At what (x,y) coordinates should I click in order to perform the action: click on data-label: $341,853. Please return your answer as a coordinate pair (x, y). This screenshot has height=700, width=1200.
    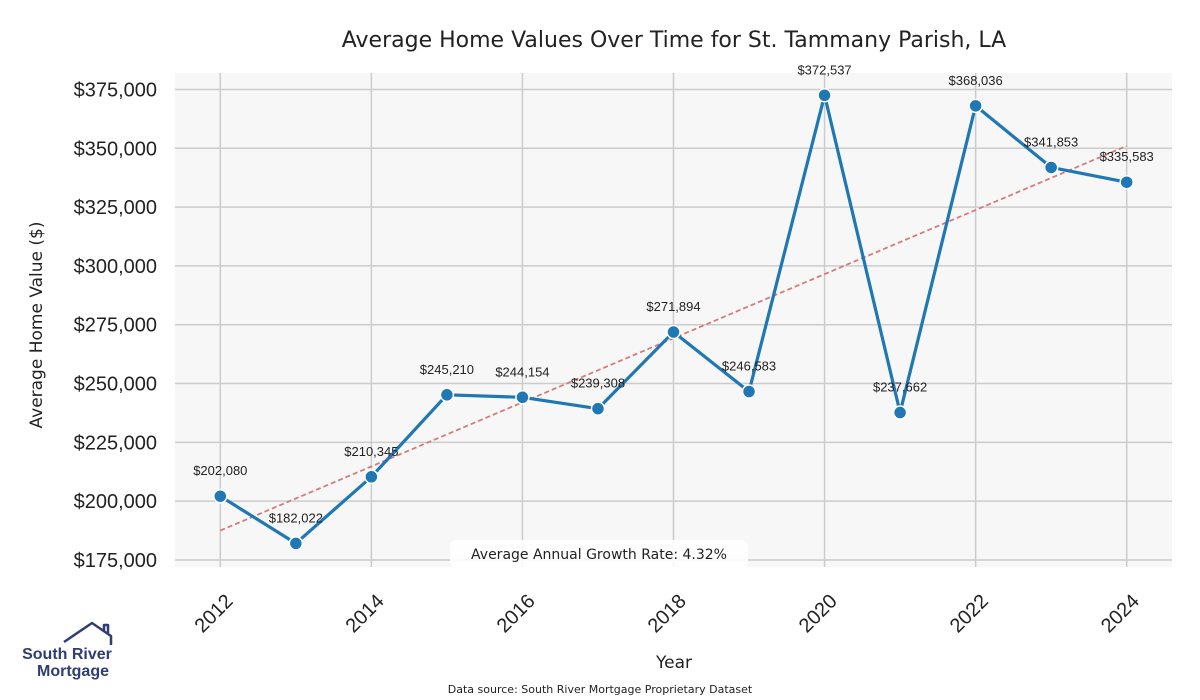
    Looking at the image, I should click on (1051, 141).